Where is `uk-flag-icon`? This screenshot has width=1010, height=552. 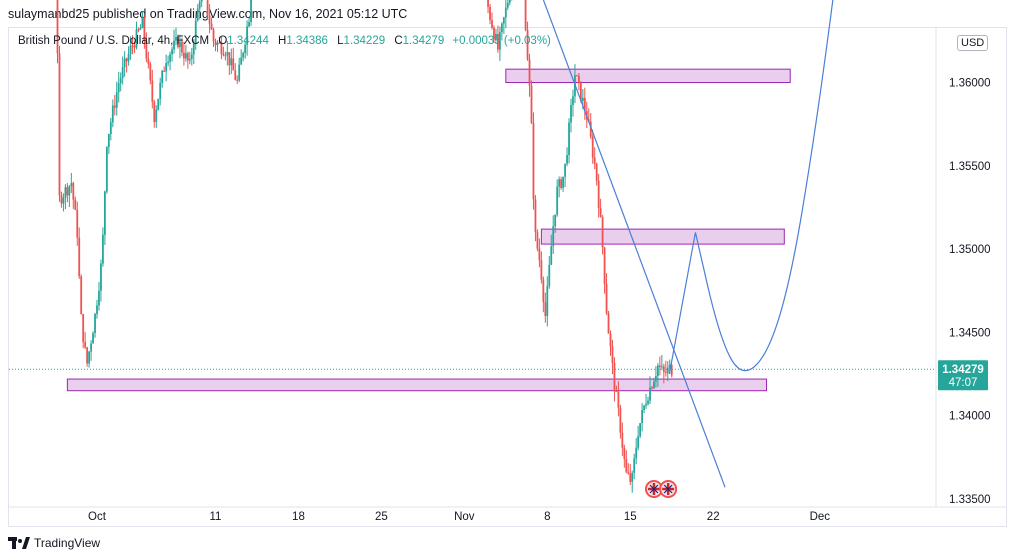
uk-flag-icon is located at coordinates (654, 489).